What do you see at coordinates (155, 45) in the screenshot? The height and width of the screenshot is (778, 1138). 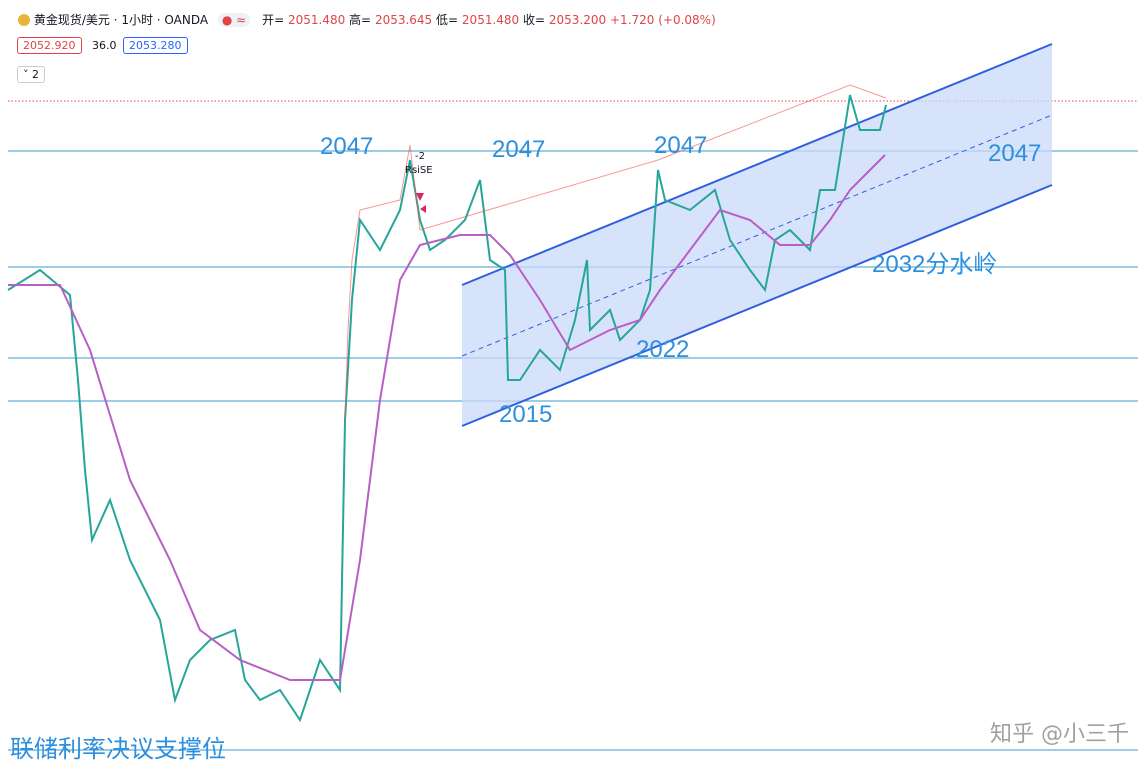 I see `ask-button: 2053.280` at bounding box center [155, 45].